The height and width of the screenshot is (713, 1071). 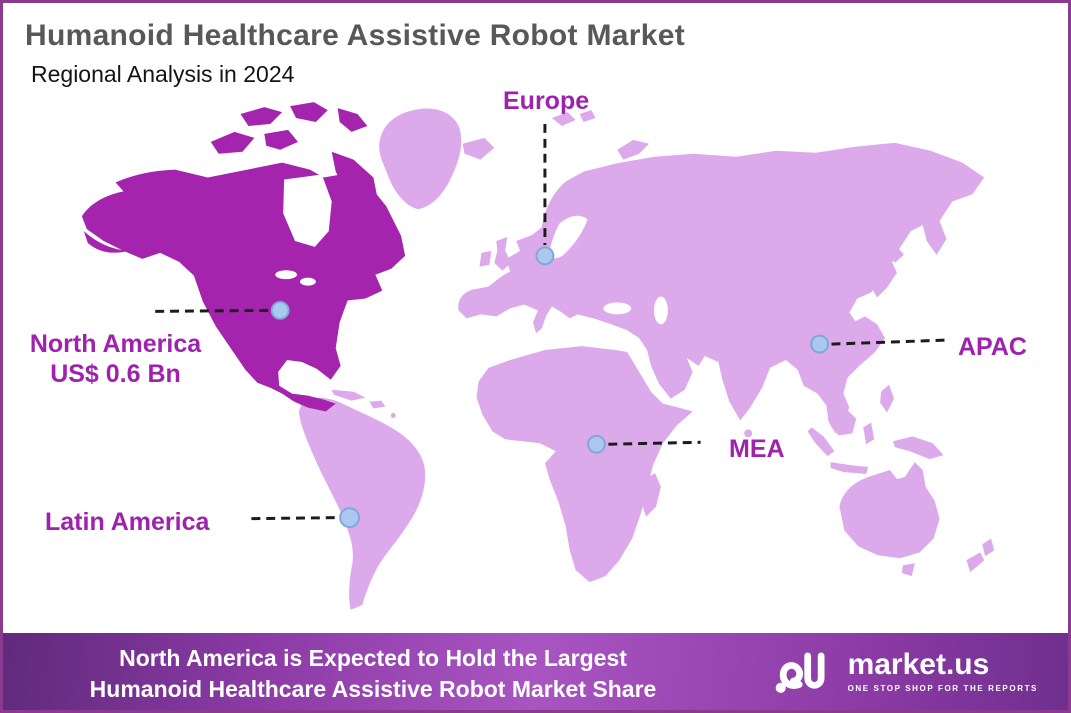 What do you see at coordinates (821, 442) in the screenshot?
I see `sumatra-island` at bounding box center [821, 442].